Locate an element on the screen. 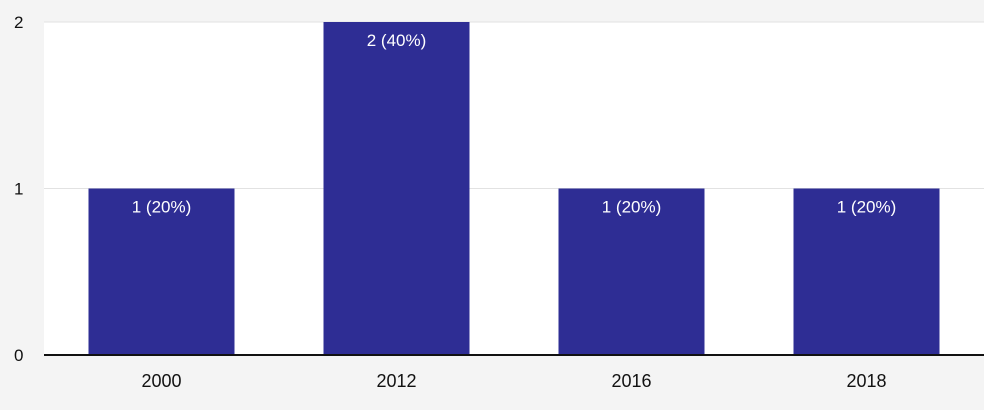 The image size is (984, 410). data-label-2000: 1 (20%) is located at coordinates (162, 207).